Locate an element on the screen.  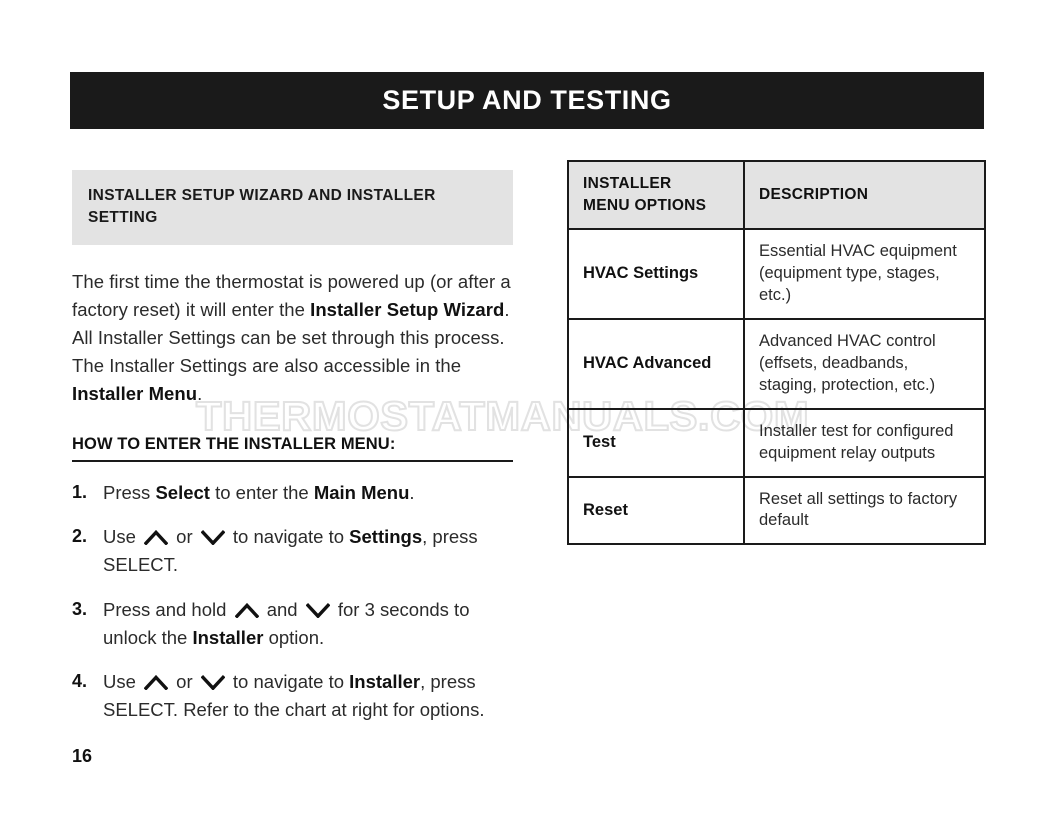
table-header-line-1: INSTALLER is located at coordinates (627, 184).